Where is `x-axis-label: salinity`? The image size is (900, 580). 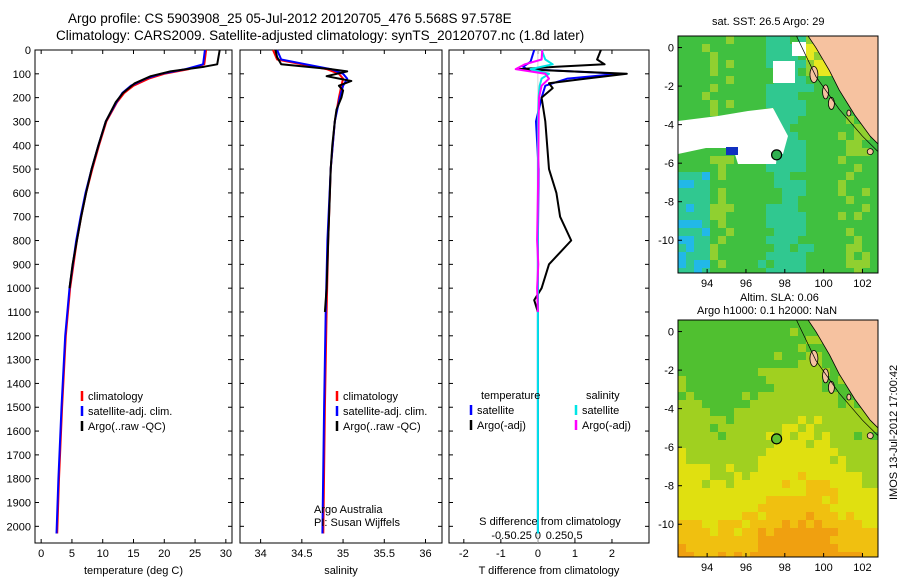 x-axis-label: salinity is located at coordinates (341, 571).